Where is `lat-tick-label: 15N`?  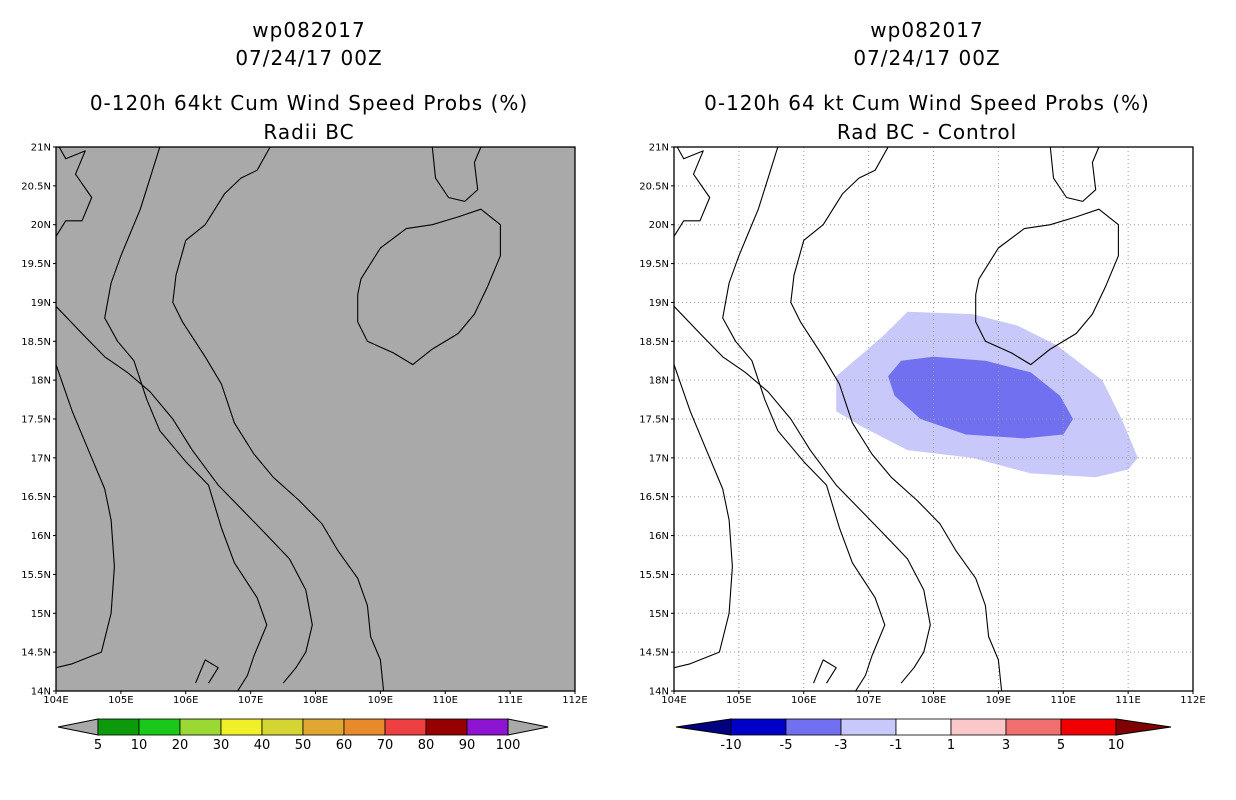 lat-tick-label: 15N is located at coordinates (659, 614).